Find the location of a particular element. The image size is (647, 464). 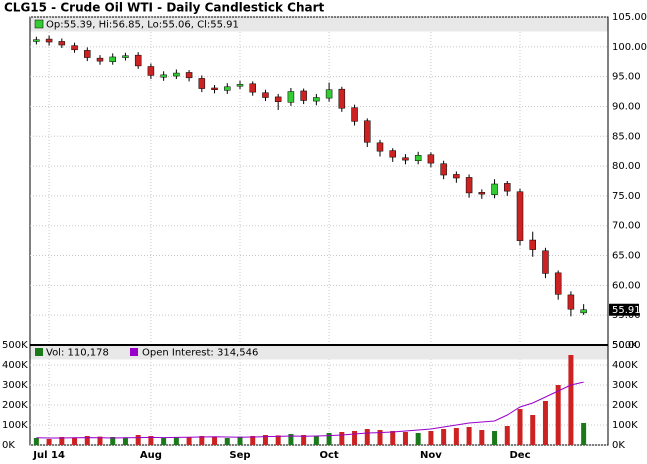

y-tick-label: 60.00 is located at coordinates (626, 285).